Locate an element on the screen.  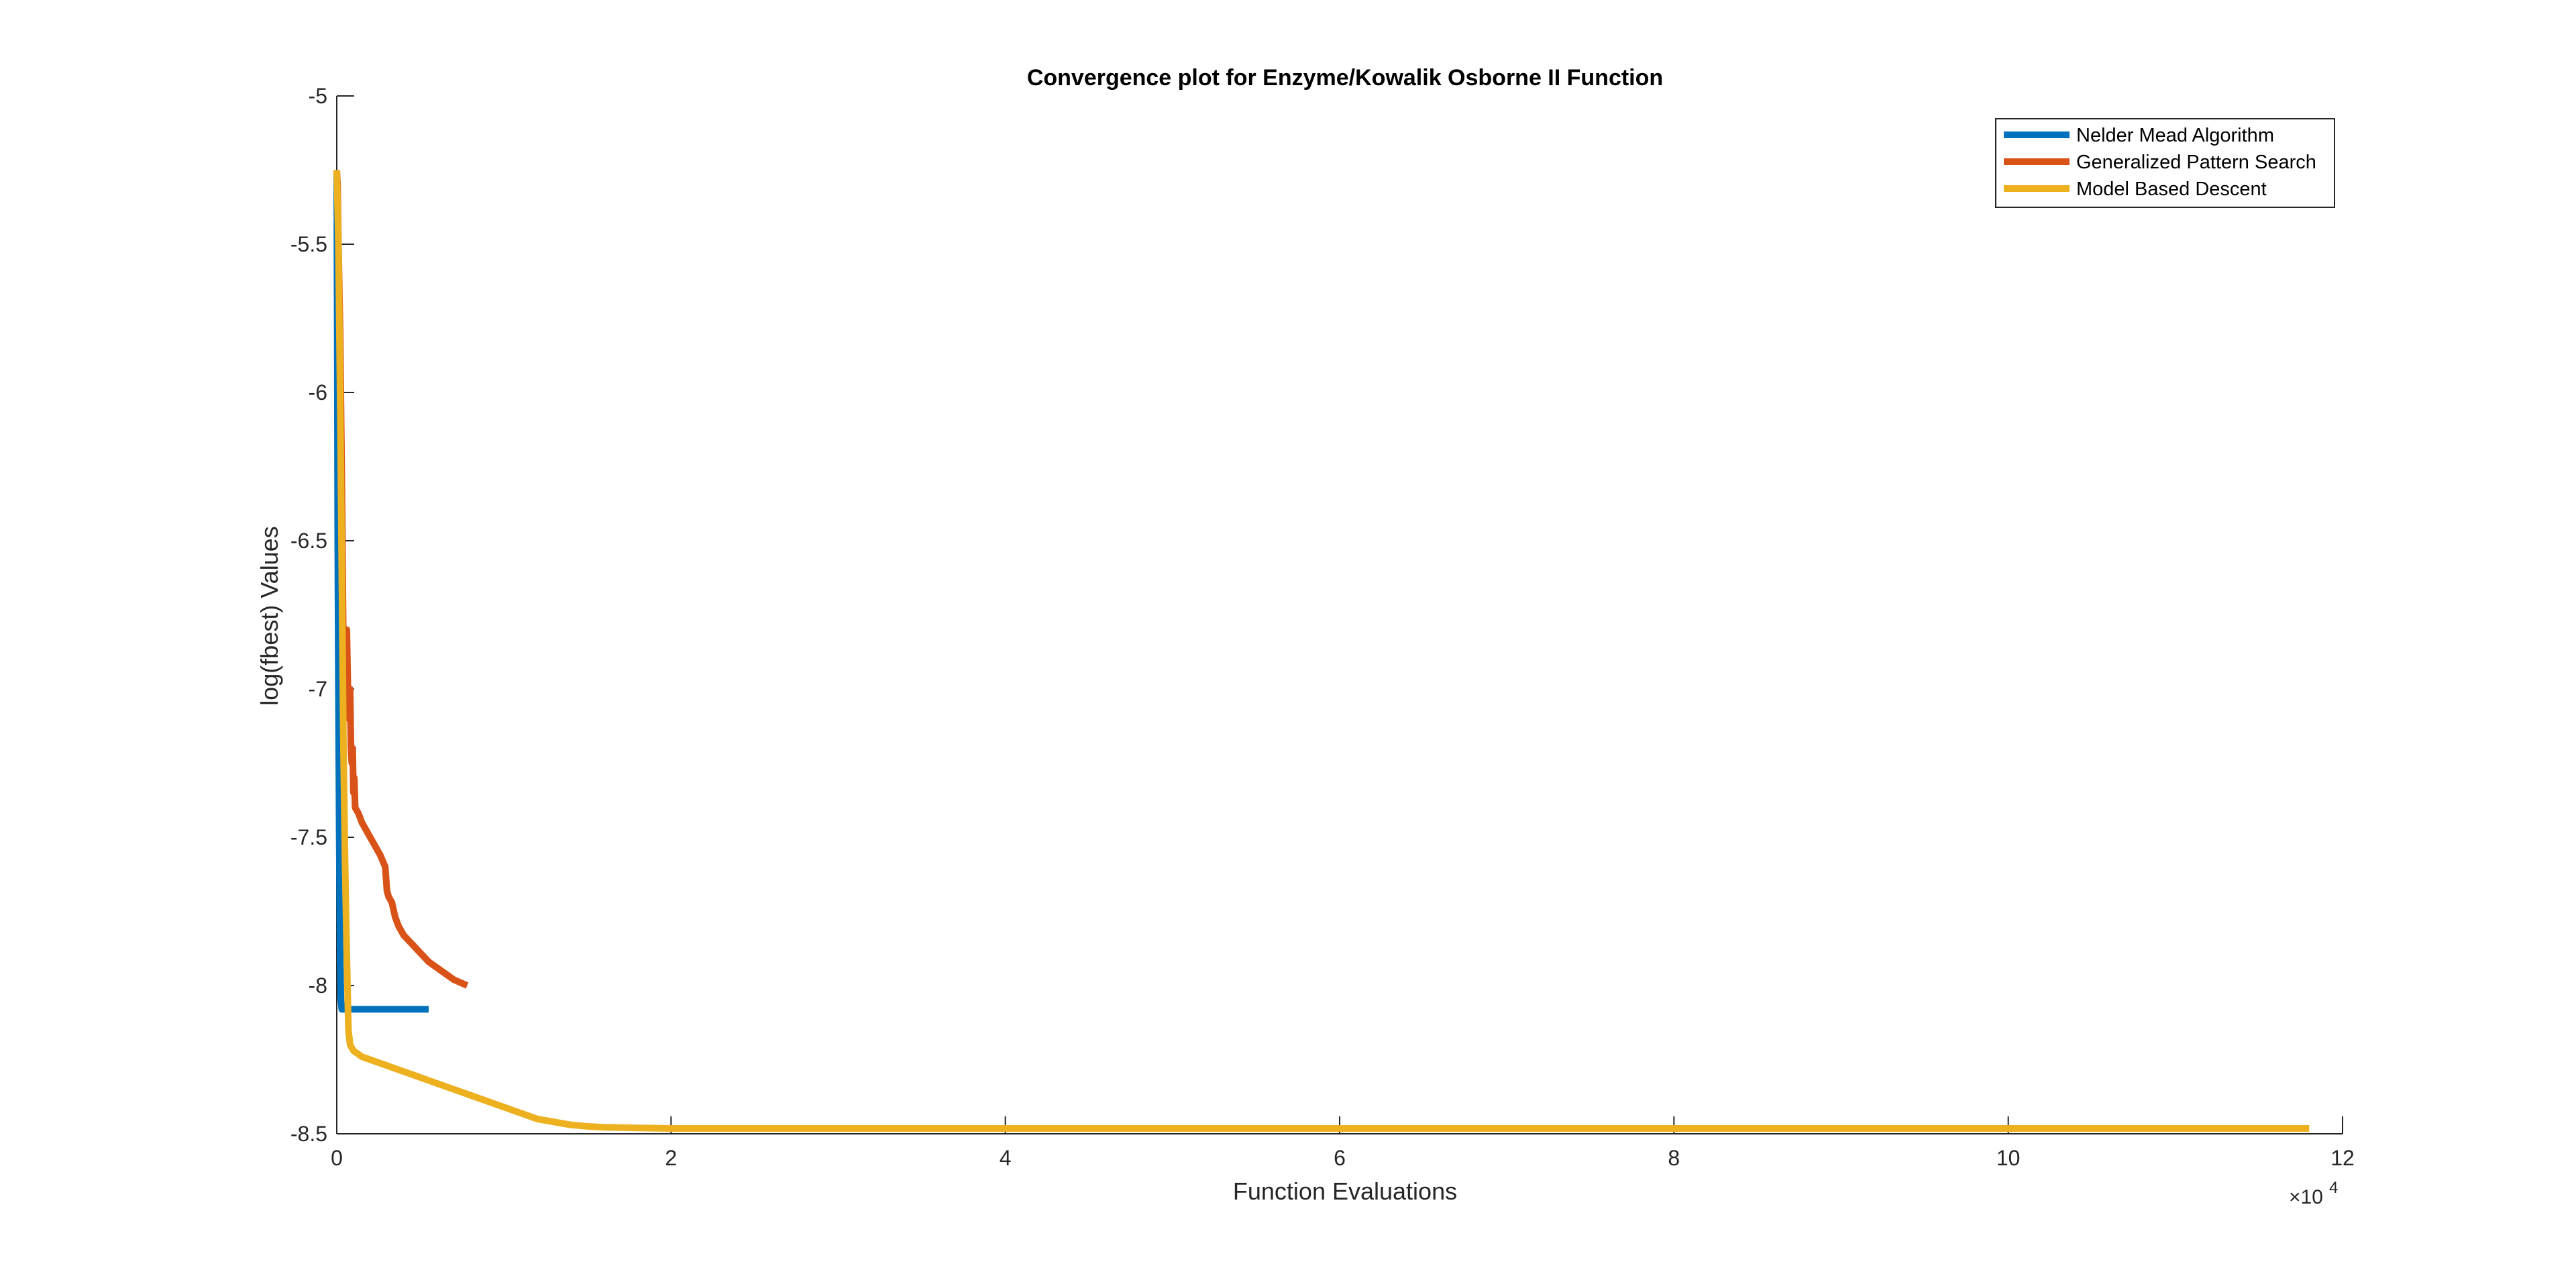
y-axis-label: log(fbest) Values is located at coordinates (269, 615).